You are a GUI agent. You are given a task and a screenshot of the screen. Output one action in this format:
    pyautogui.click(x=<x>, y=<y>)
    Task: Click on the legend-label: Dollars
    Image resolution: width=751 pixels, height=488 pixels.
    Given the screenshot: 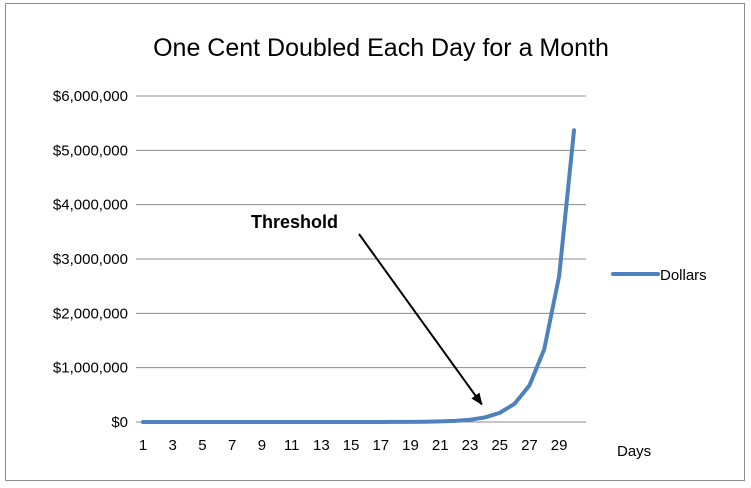 What is the action you would take?
    pyautogui.click(x=683, y=275)
    